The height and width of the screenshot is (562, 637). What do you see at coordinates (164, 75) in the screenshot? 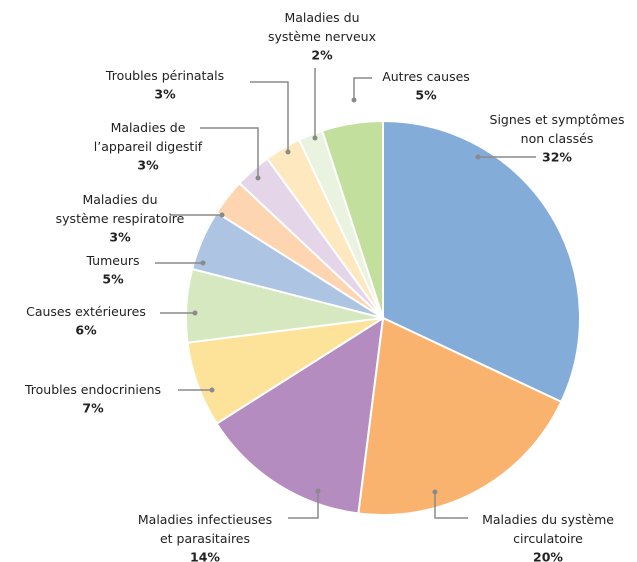
I see `slice-label: Troubles périnatals` at bounding box center [164, 75].